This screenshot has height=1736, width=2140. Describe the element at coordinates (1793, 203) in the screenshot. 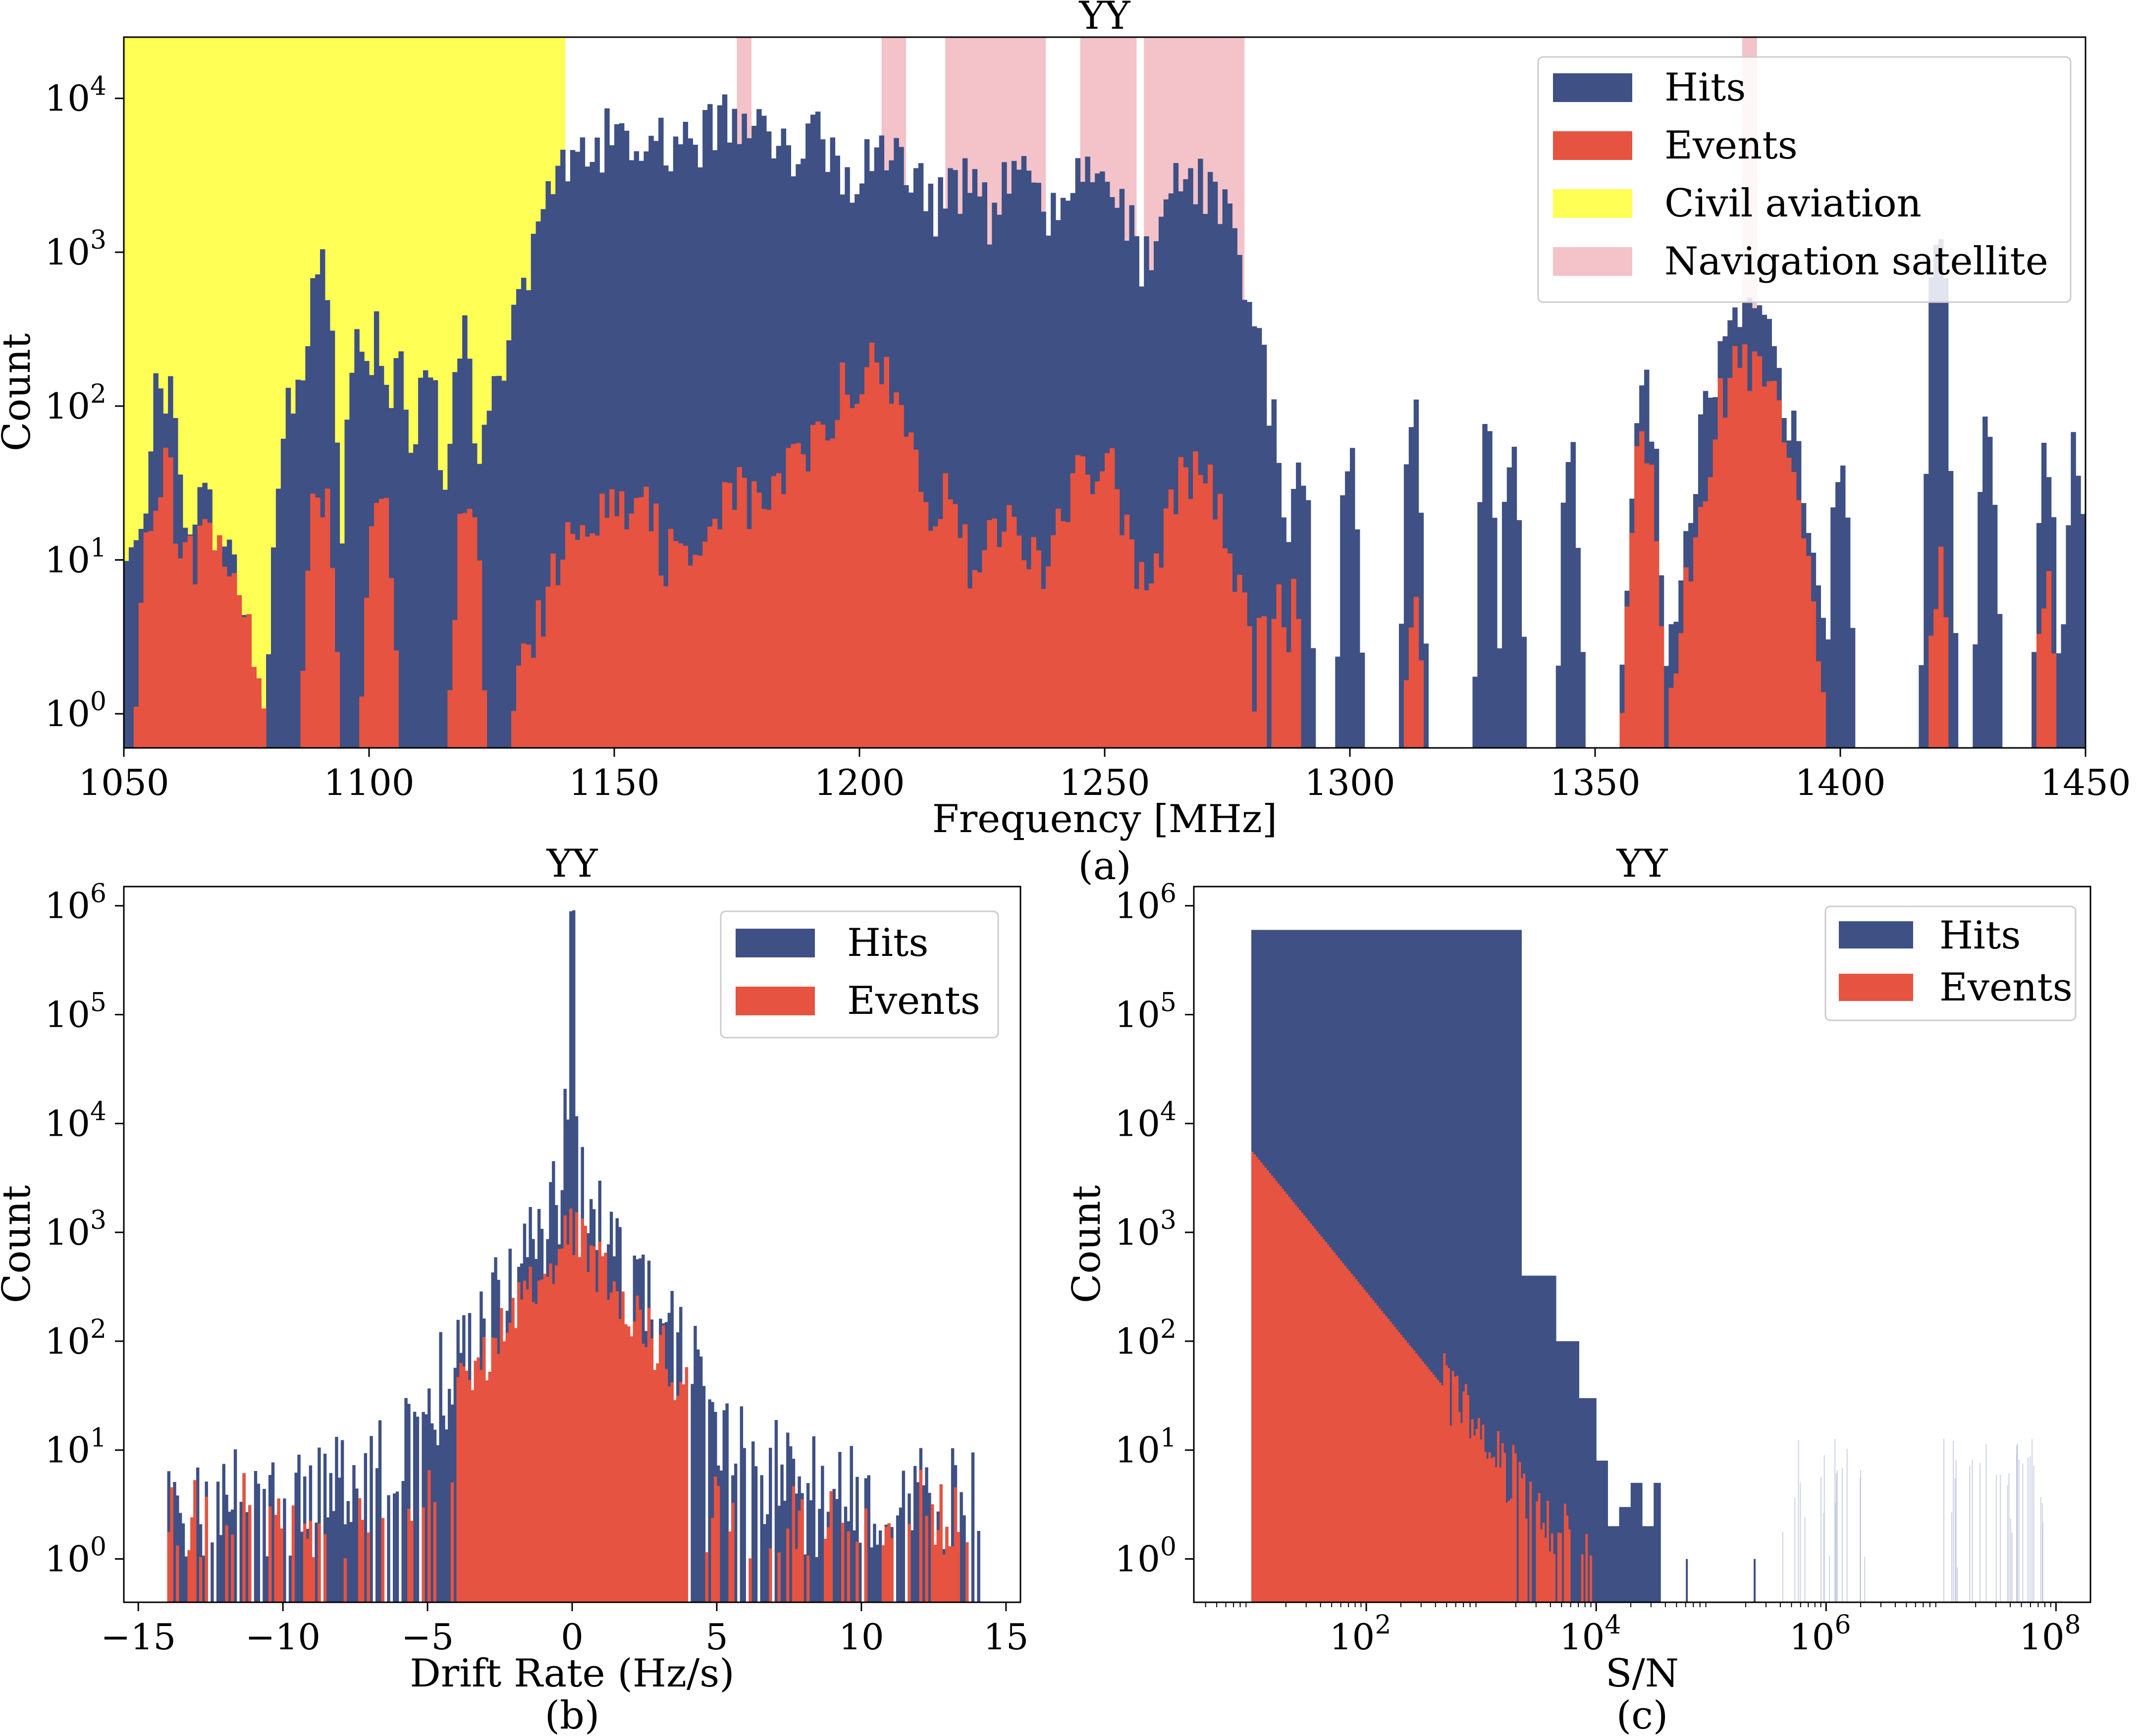

I see `a-legend-civil: Civil aviation` at that location.